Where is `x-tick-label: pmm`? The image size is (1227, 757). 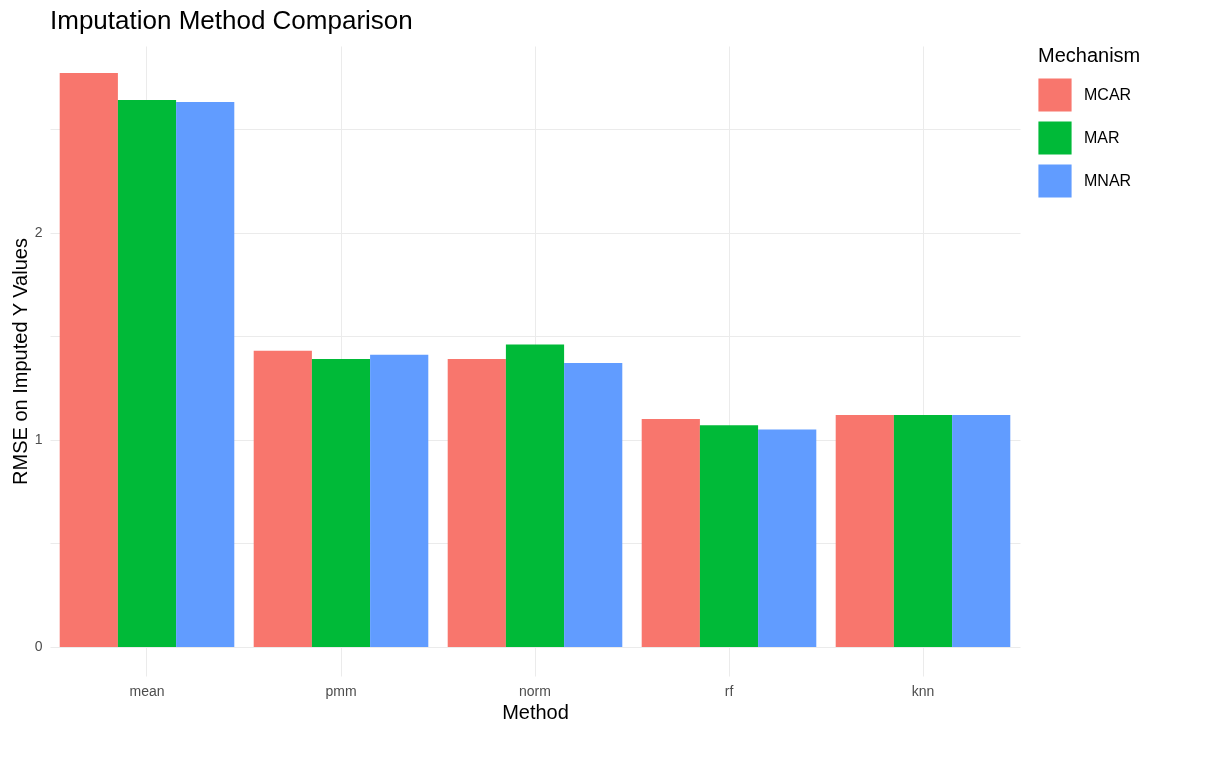
x-tick-label: pmm is located at coordinates (341, 690).